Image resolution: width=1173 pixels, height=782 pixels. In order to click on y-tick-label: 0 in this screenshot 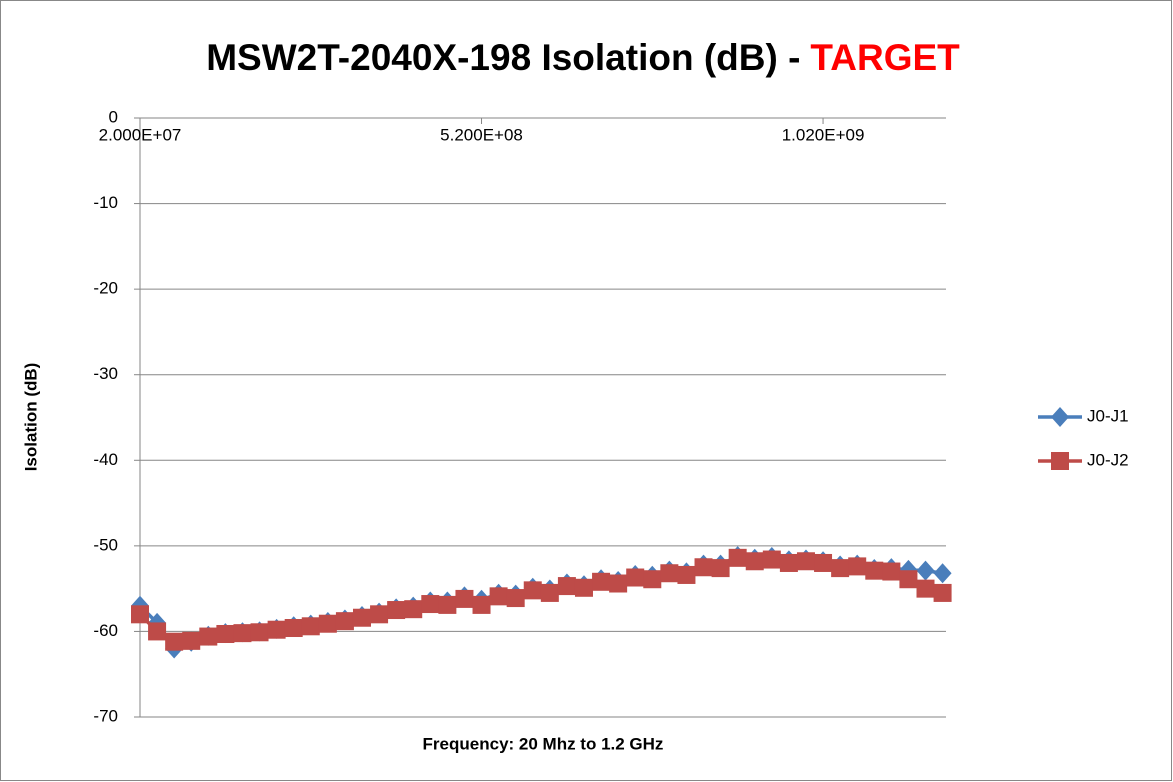, I will do `click(113, 116)`.